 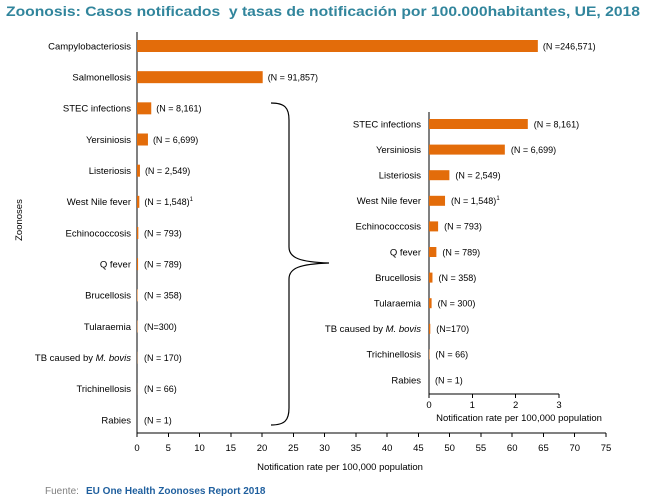 I want to click on inset-value-label-west-nile-fever: (N = 1,548)1, so click(x=475, y=201).